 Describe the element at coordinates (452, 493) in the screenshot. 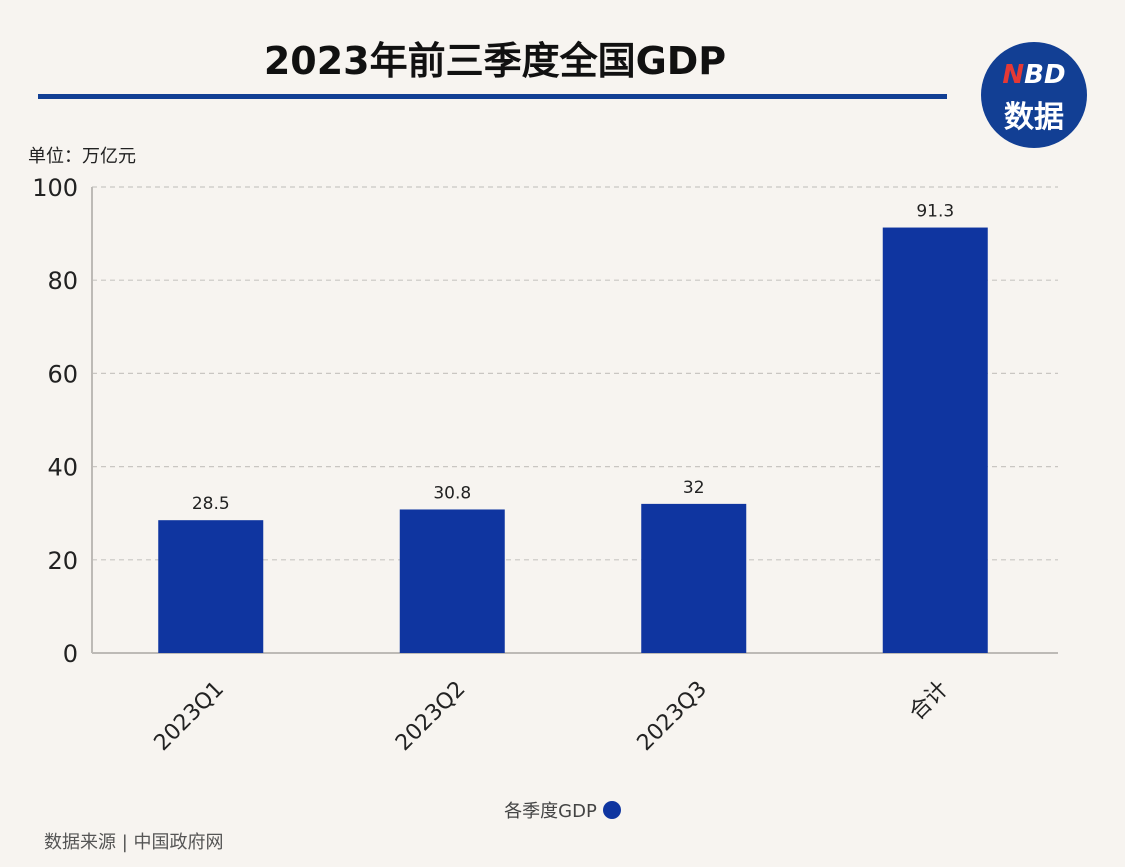

I see `data-label: 30.8` at that location.